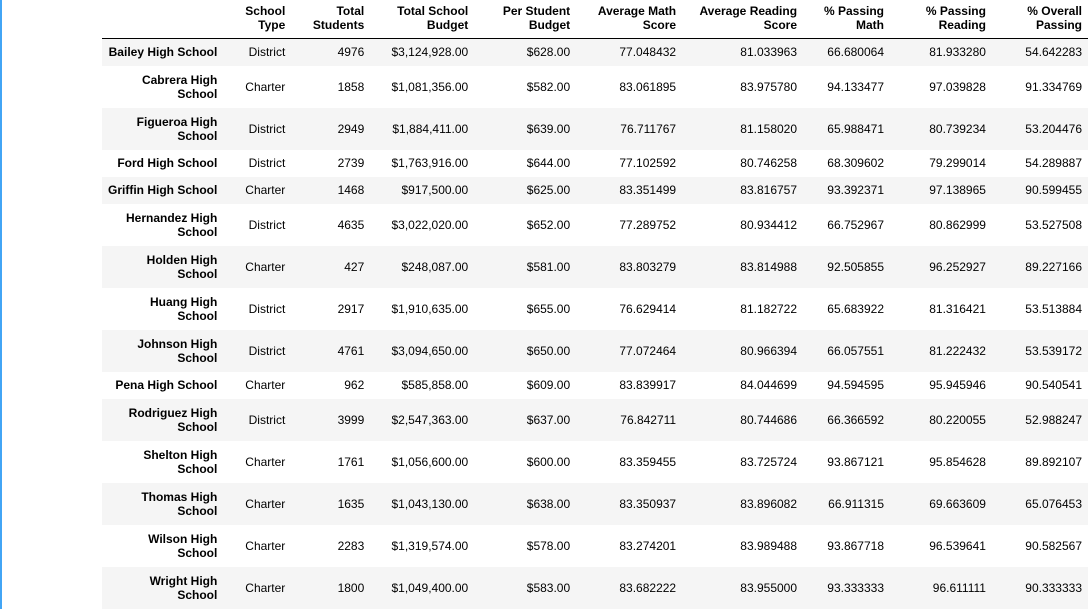 Image resolution: width=1088 pixels, height=609 pixels. Describe the element at coordinates (957, 309) in the screenshot. I see `table-cell: 81.316421` at that location.